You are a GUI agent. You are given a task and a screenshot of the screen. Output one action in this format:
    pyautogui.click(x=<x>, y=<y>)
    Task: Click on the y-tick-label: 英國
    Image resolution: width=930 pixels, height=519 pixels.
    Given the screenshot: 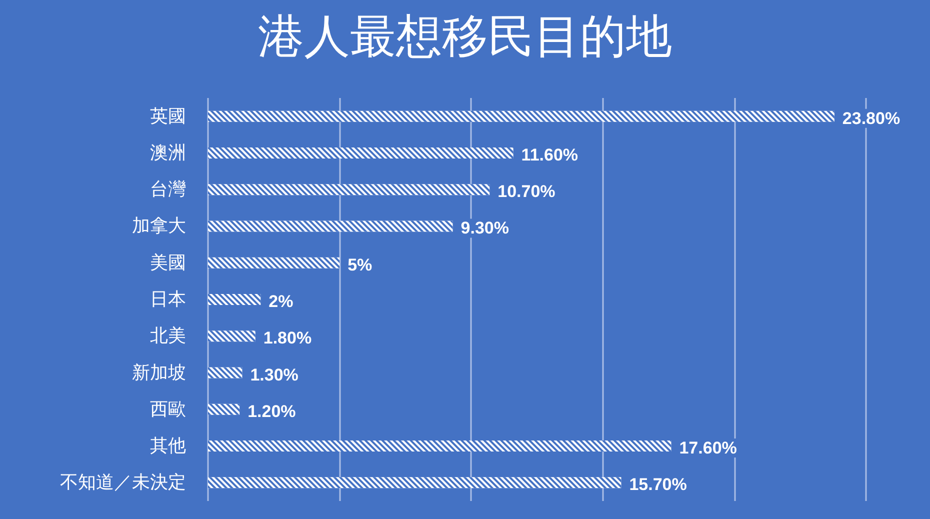 What is the action you would take?
    pyautogui.click(x=168, y=116)
    